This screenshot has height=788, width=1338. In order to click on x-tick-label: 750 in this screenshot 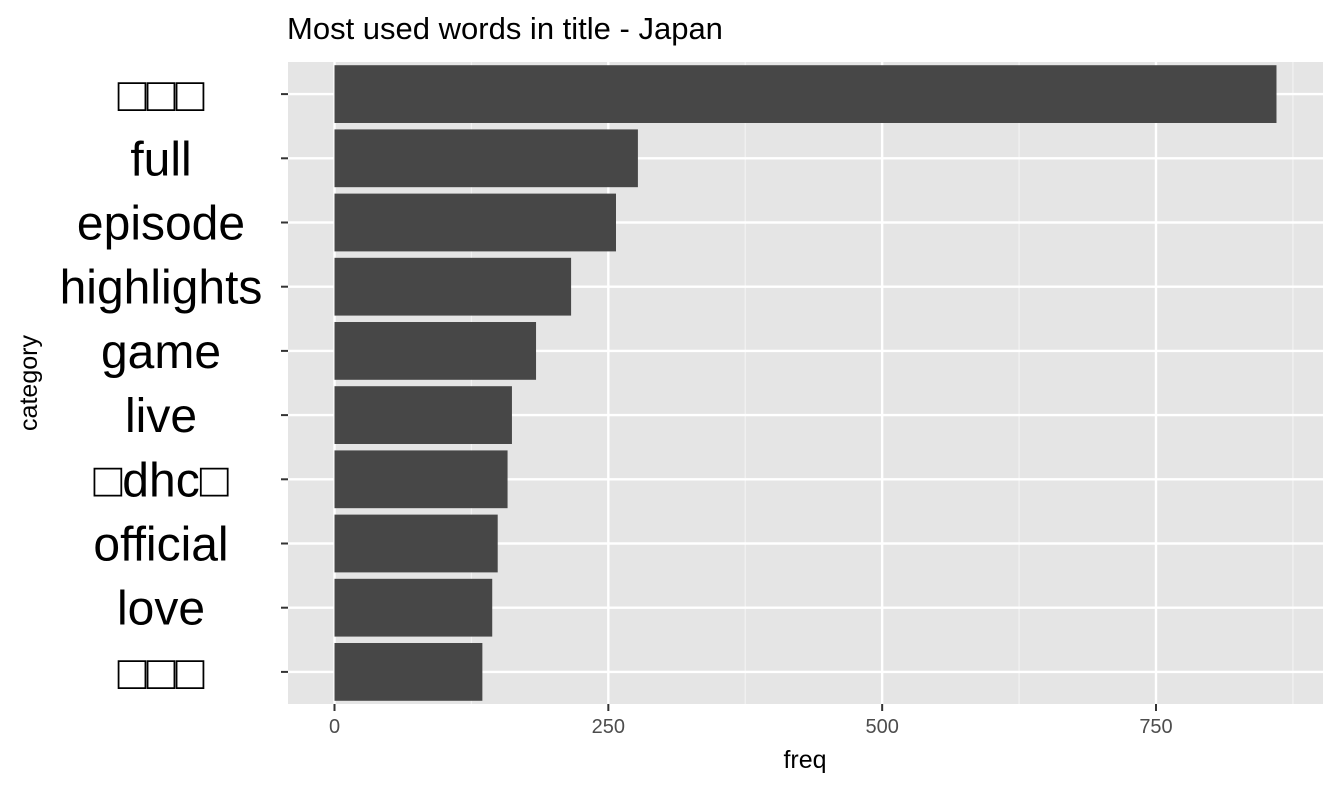, I will do `click(1155, 727)`.